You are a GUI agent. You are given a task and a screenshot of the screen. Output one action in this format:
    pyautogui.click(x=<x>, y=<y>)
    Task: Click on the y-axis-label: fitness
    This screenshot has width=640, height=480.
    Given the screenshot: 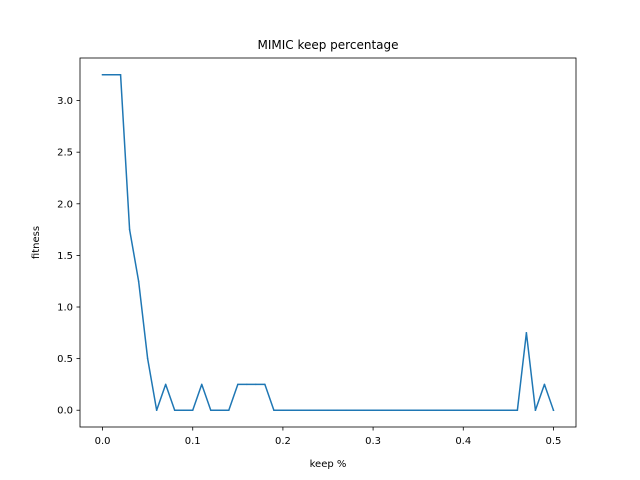 What is the action you would take?
    pyautogui.click(x=36, y=242)
    